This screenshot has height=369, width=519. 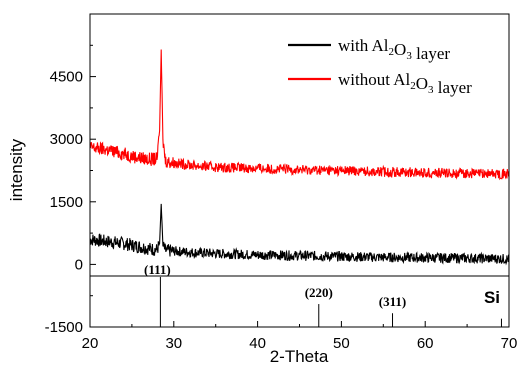 I want to click on reference-name: Si, so click(x=492, y=297).